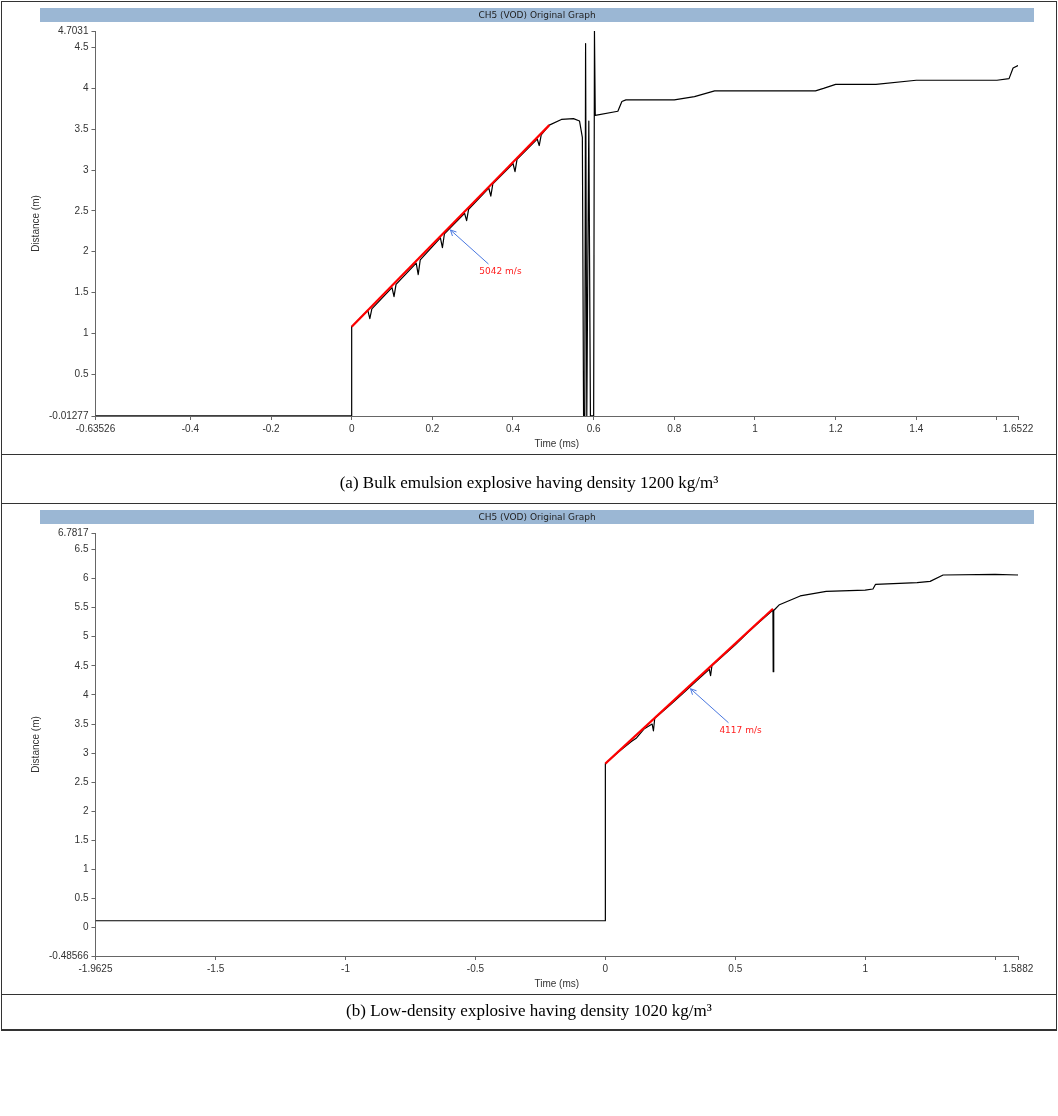  What do you see at coordinates (432, 428) in the screenshot?
I see `x-tick-label: 0.2` at bounding box center [432, 428].